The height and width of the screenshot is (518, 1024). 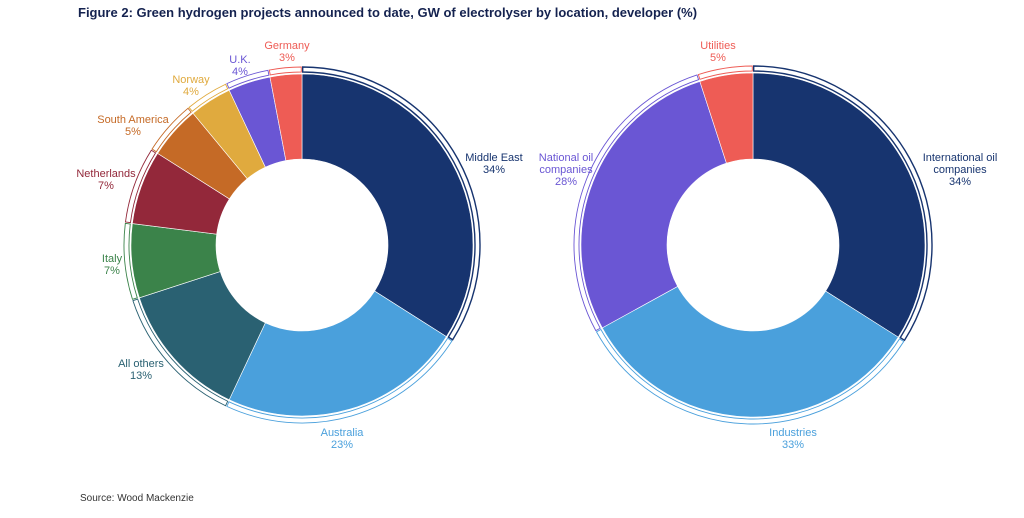 I want to click on slice-label: Netherlands 7%, so click(x=106, y=180).